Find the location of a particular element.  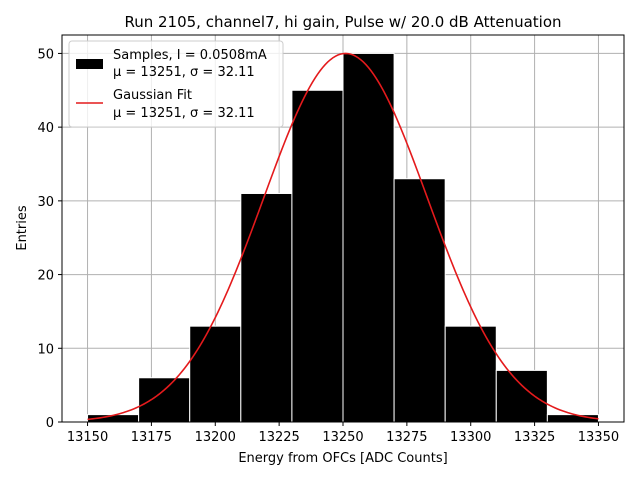

x-tick-label: 13325 is located at coordinates (534, 437).